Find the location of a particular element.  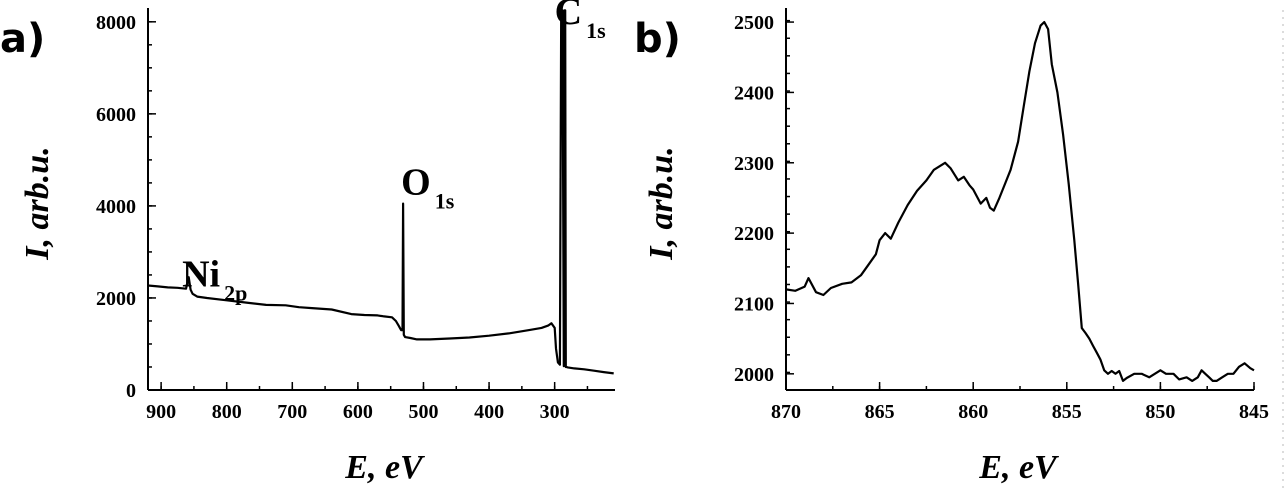

chart-b-x-tick-label: 860 is located at coordinates (973, 412).